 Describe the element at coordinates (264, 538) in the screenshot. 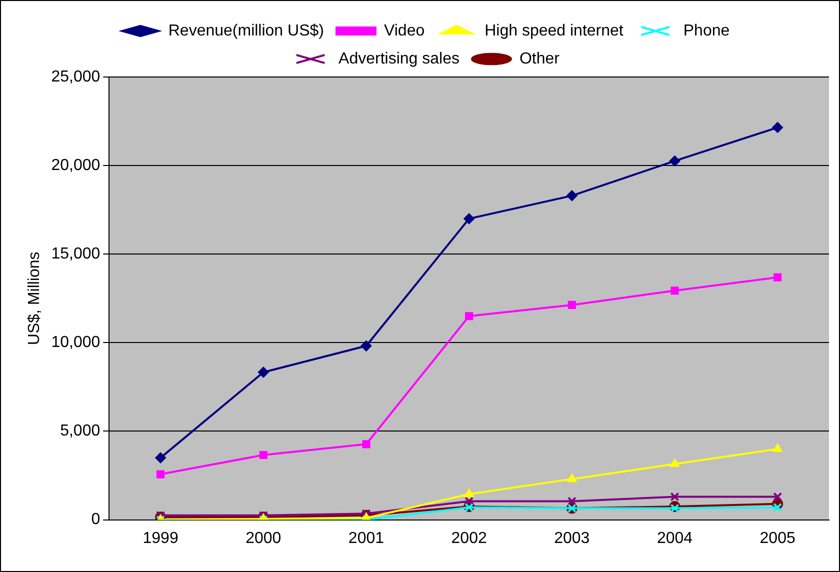

I see `x-tick-label: 2000` at that location.